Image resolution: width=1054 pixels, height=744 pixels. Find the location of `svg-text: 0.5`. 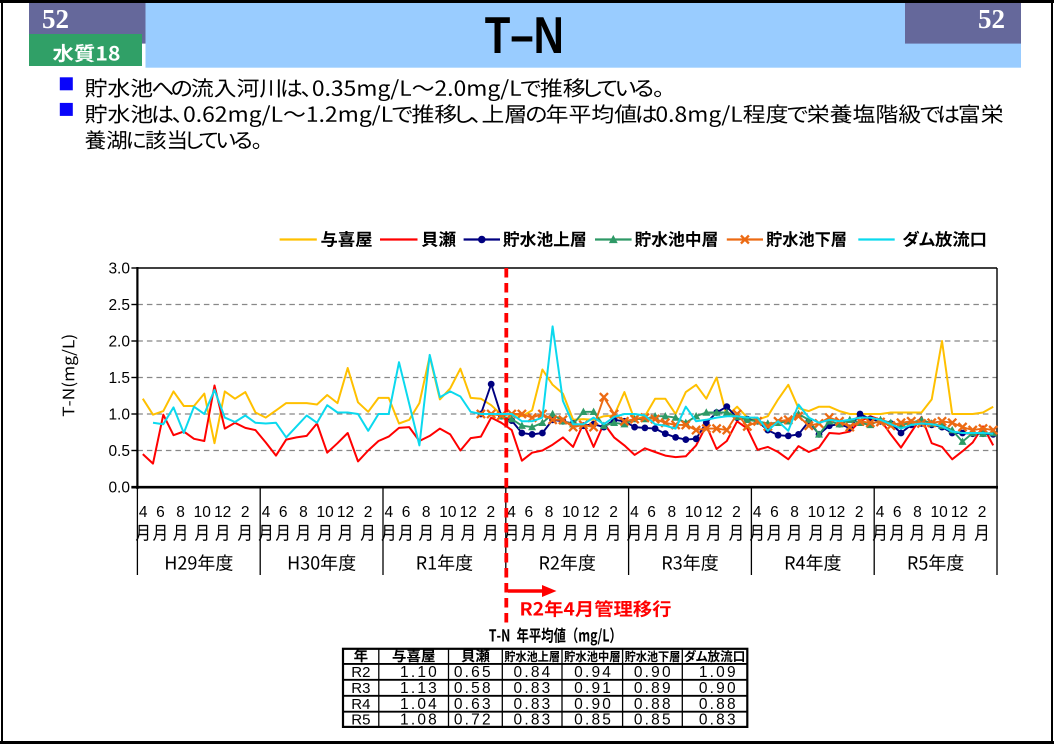

svg-text: 0.5 is located at coordinates (119, 451).